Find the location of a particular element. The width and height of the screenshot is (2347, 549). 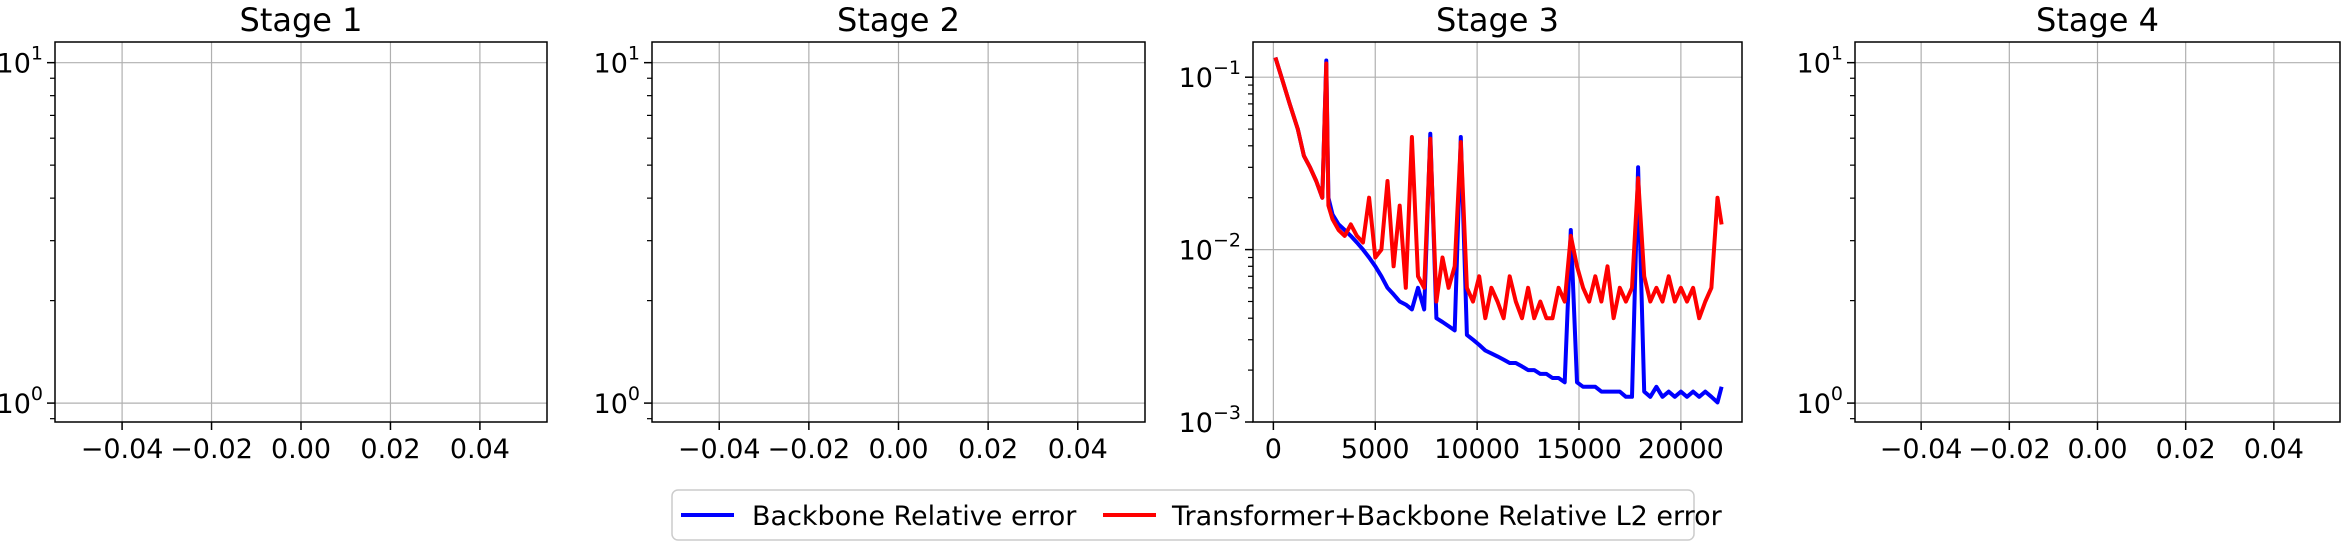

y-tick-label: 10⁻¹ is located at coordinates (1210, 75).